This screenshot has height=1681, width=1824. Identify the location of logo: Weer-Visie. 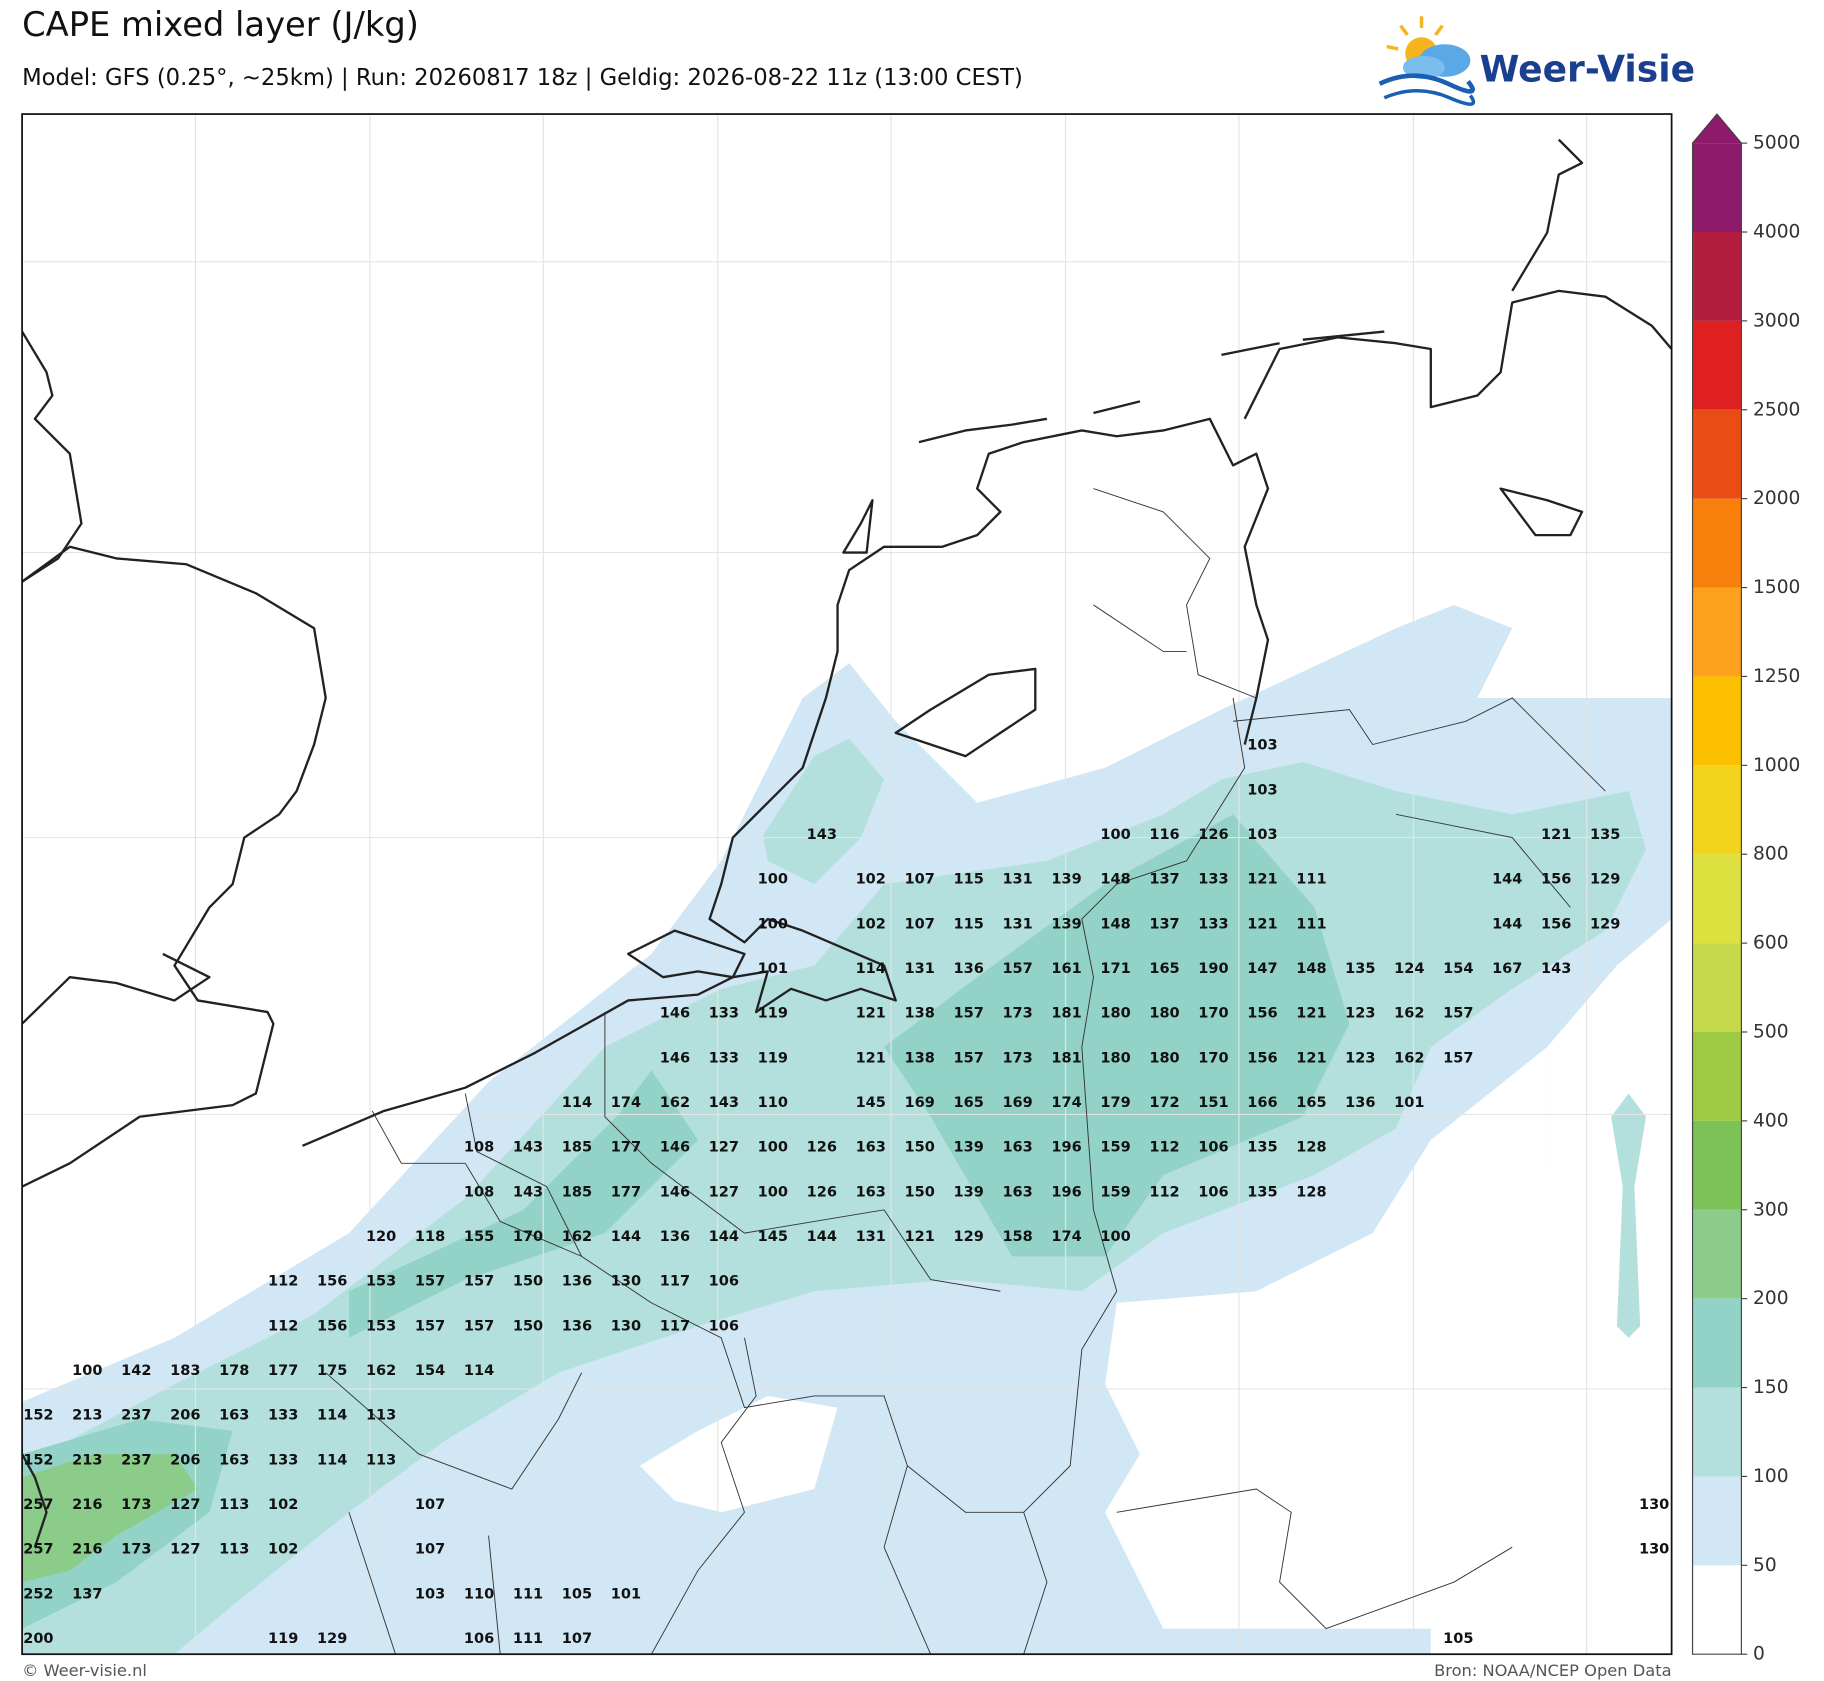
(1536, 61).